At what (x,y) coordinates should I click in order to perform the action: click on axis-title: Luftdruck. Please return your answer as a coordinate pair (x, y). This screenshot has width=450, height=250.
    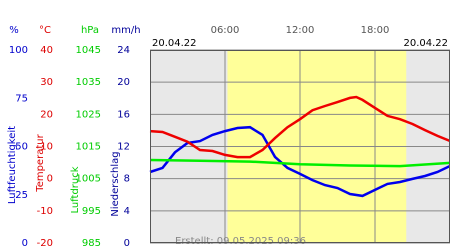
    Looking at the image, I should click on (75, 189).